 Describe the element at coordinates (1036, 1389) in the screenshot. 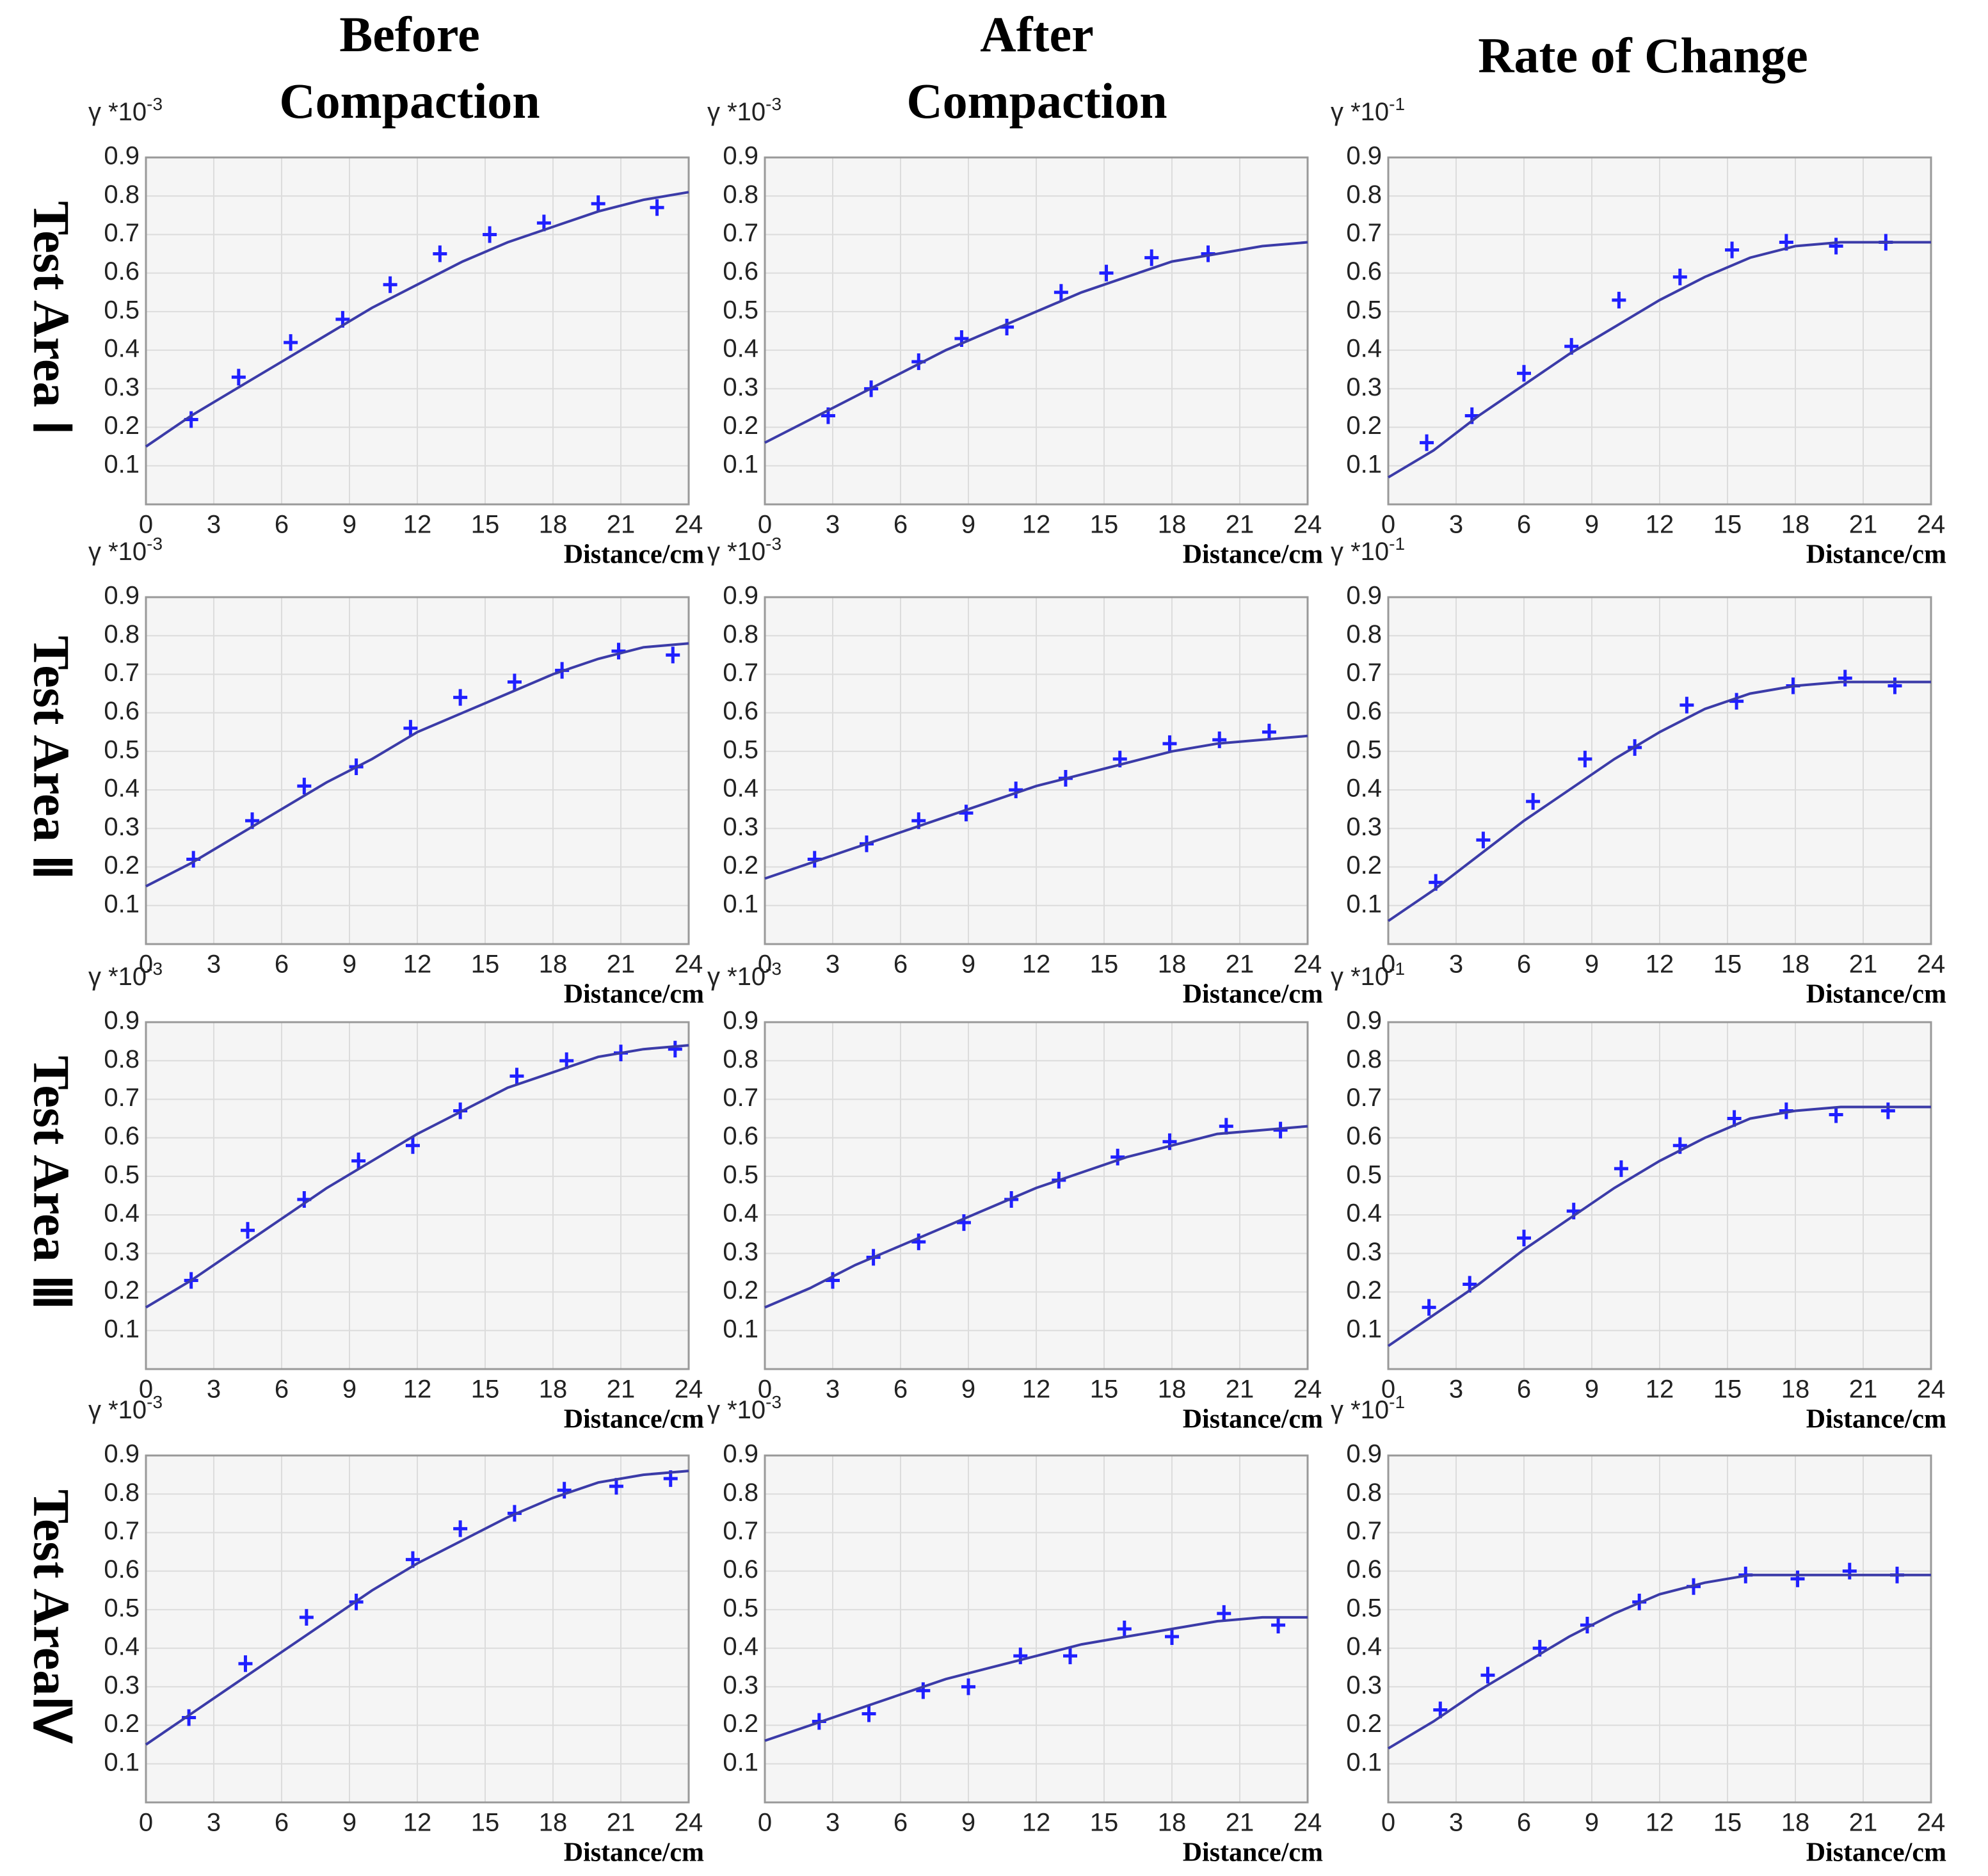

I see `x-tick-label: 12` at that location.